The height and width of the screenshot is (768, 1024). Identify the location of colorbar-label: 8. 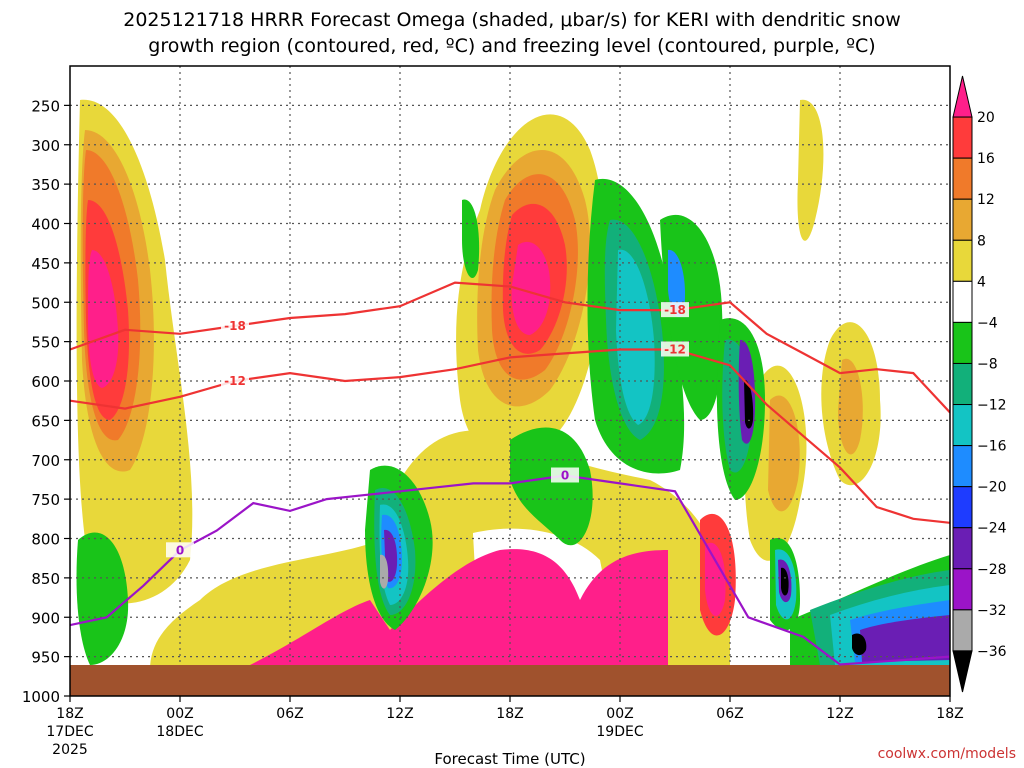
(981, 241).